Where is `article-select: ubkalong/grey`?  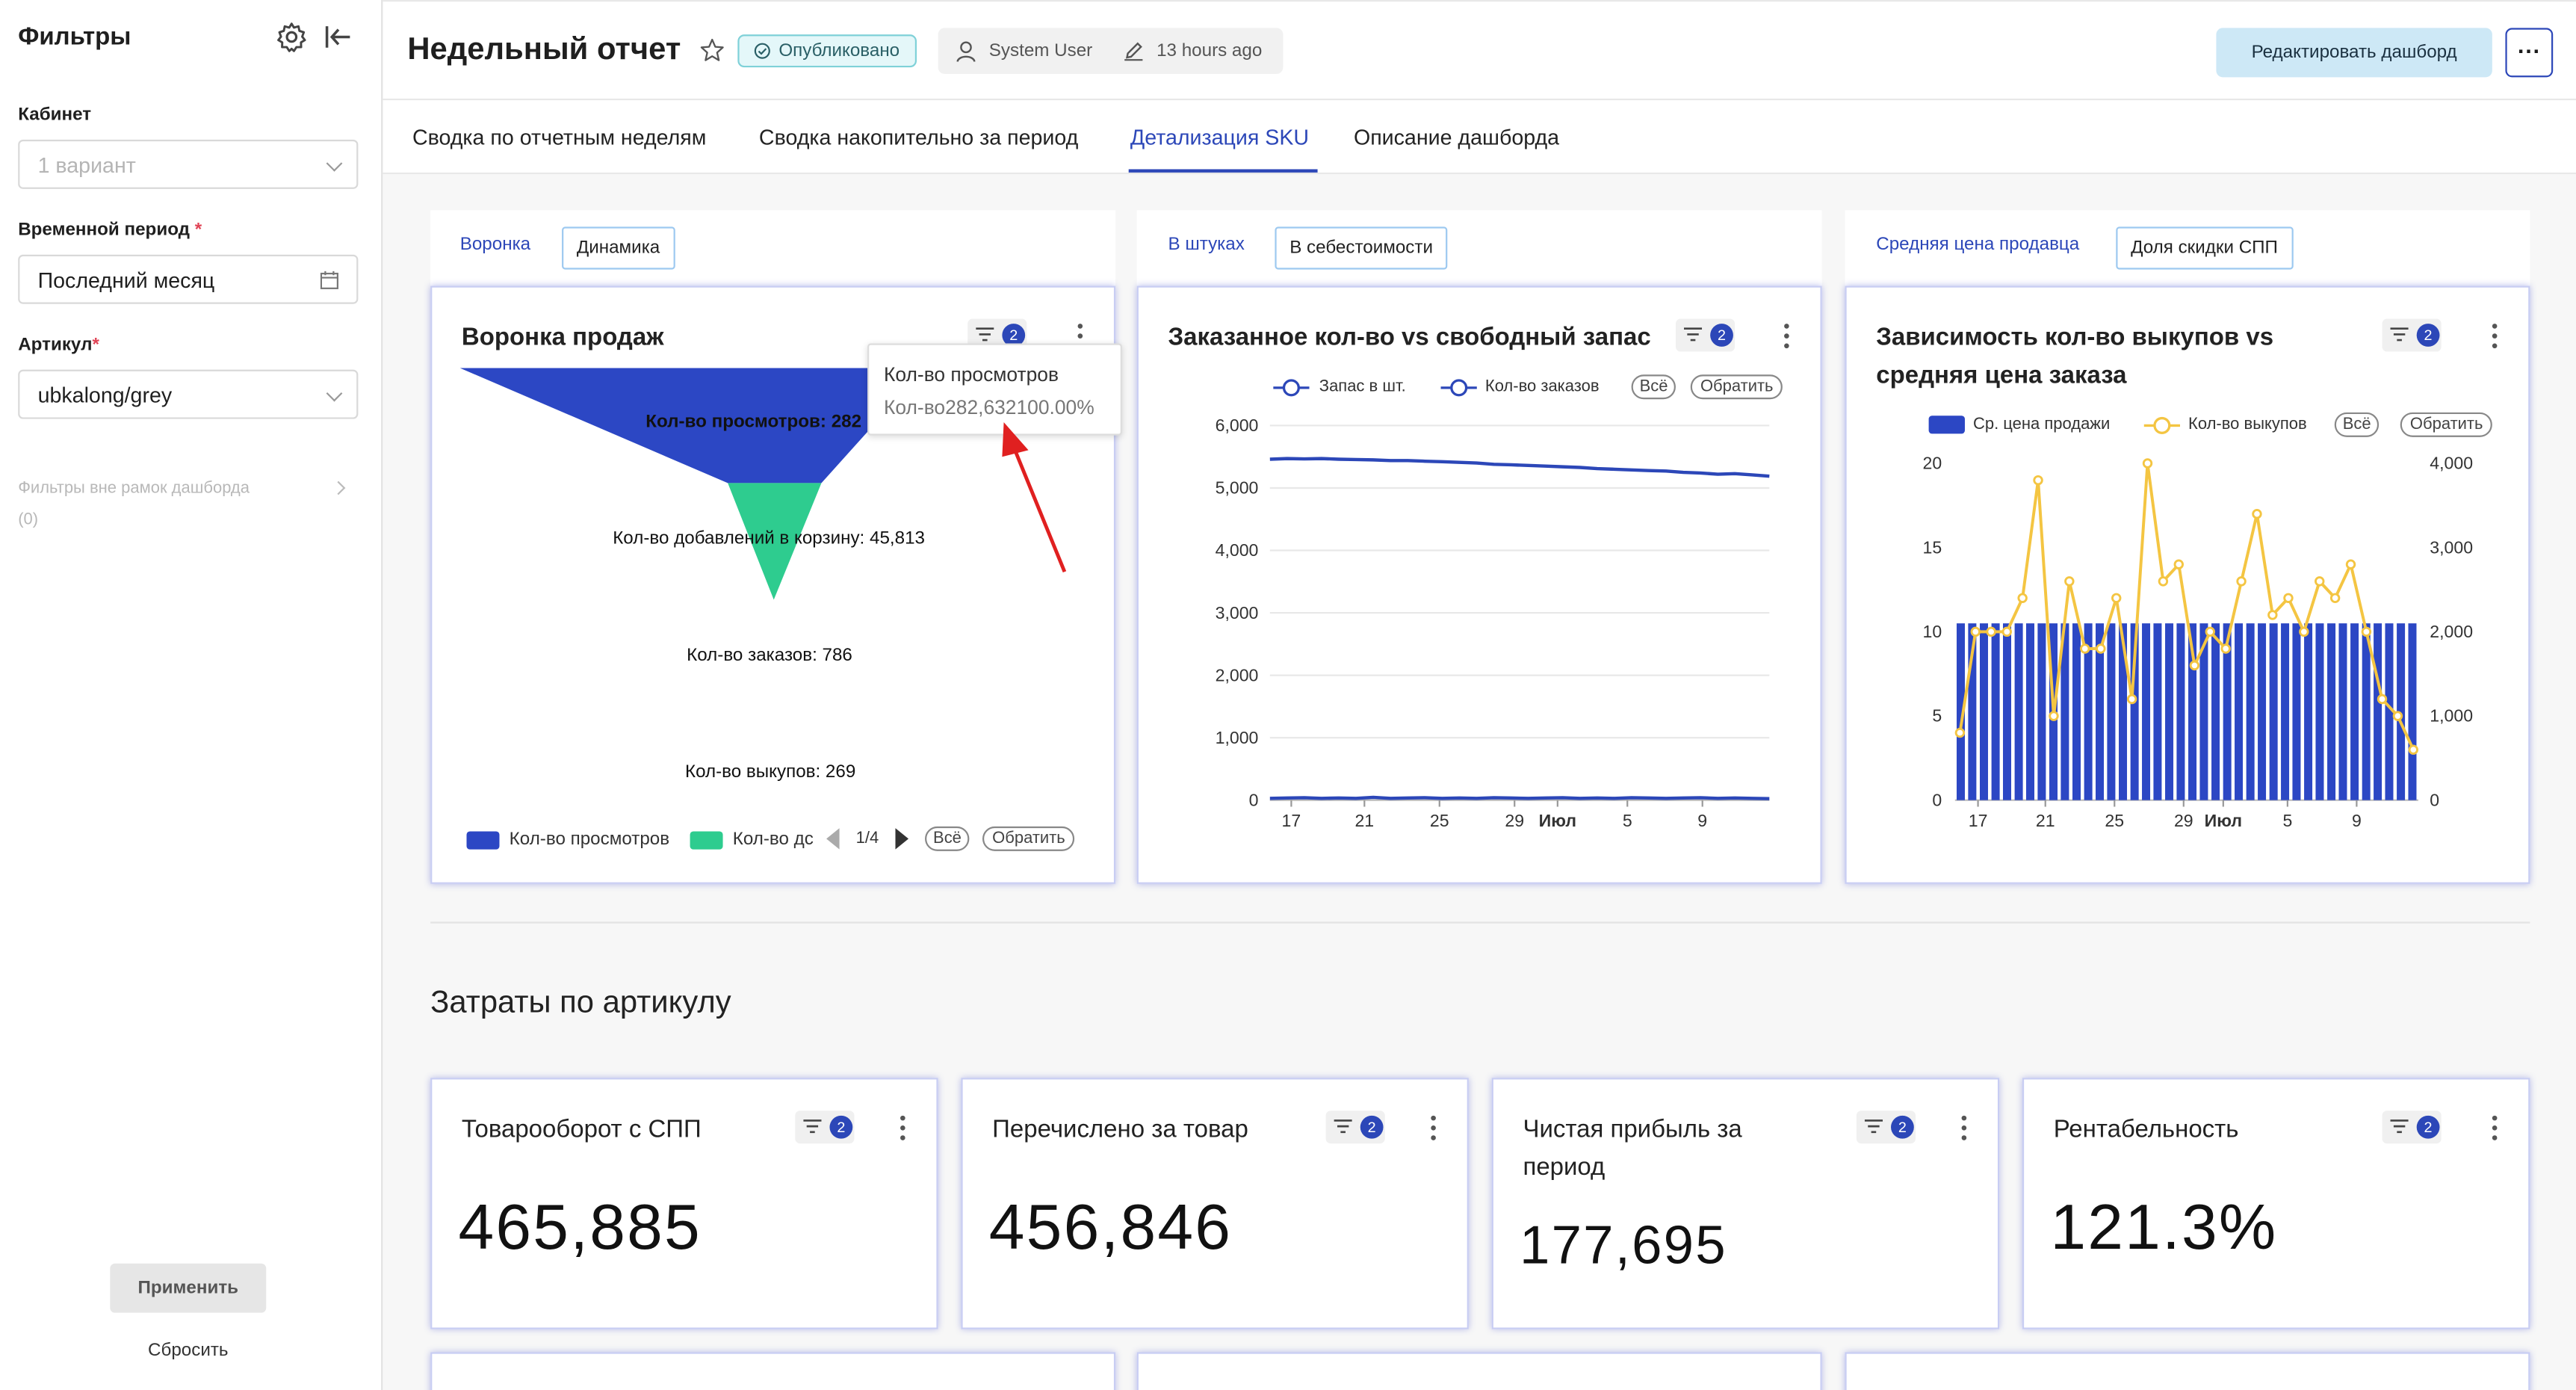
article-select: ubkalong/grey is located at coordinates (188, 394).